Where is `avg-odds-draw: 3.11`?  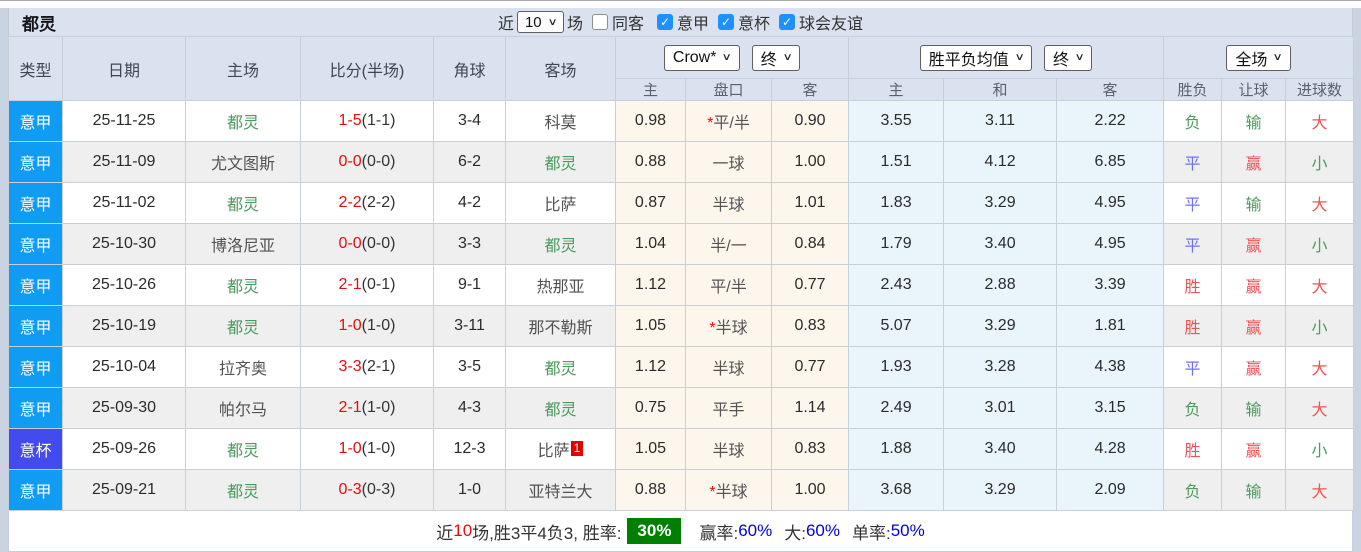 avg-odds-draw: 3.11 is located at coordinates (1000, 121).